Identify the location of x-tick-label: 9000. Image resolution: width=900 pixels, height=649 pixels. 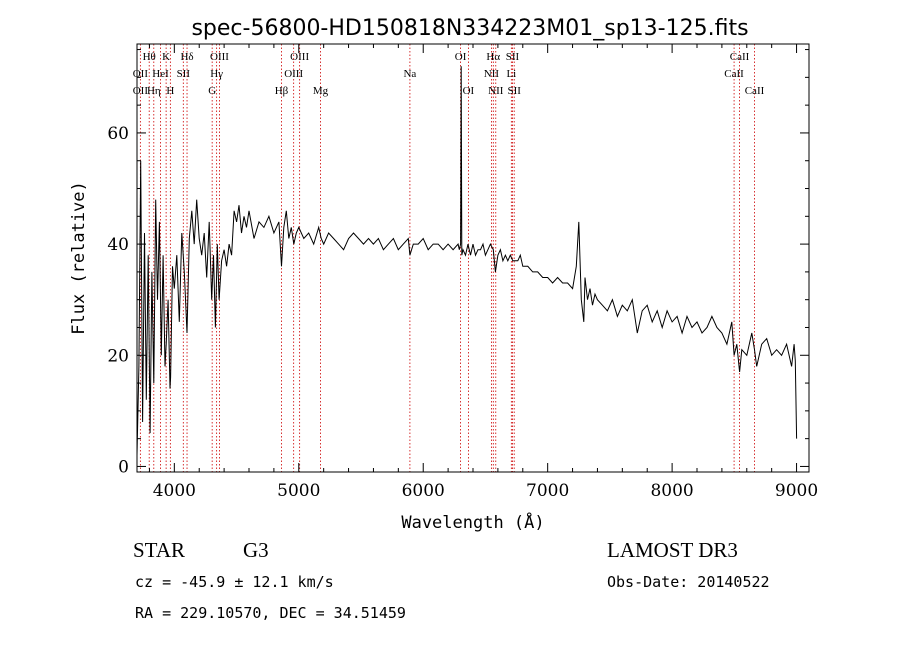
(796, 491).